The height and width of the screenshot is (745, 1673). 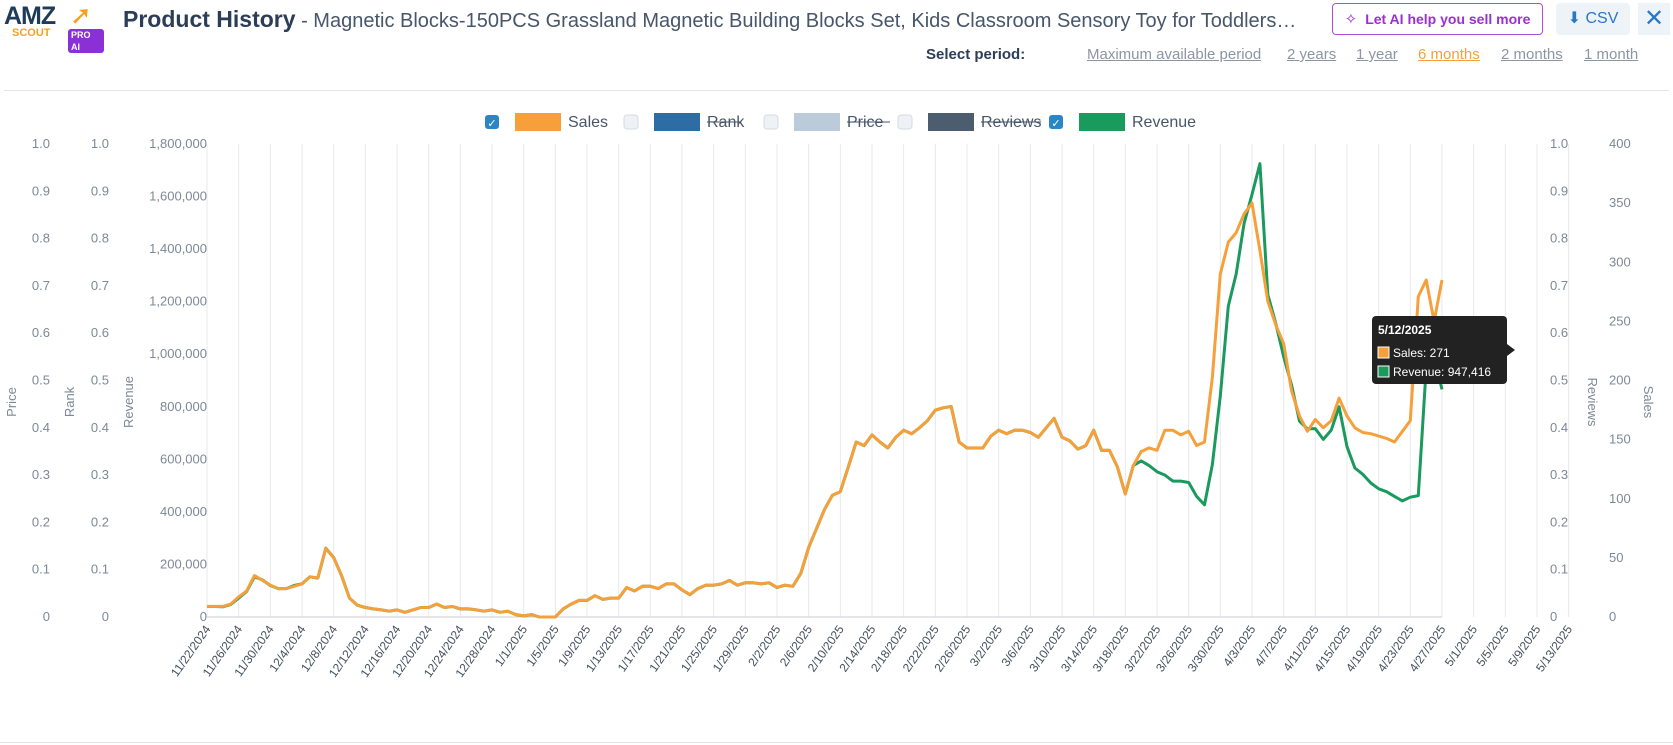 What do you see at coordinates (100, 380) in the screenshot?
I see `rank-tick-label: 0.5` at bounding box center [100, 380].